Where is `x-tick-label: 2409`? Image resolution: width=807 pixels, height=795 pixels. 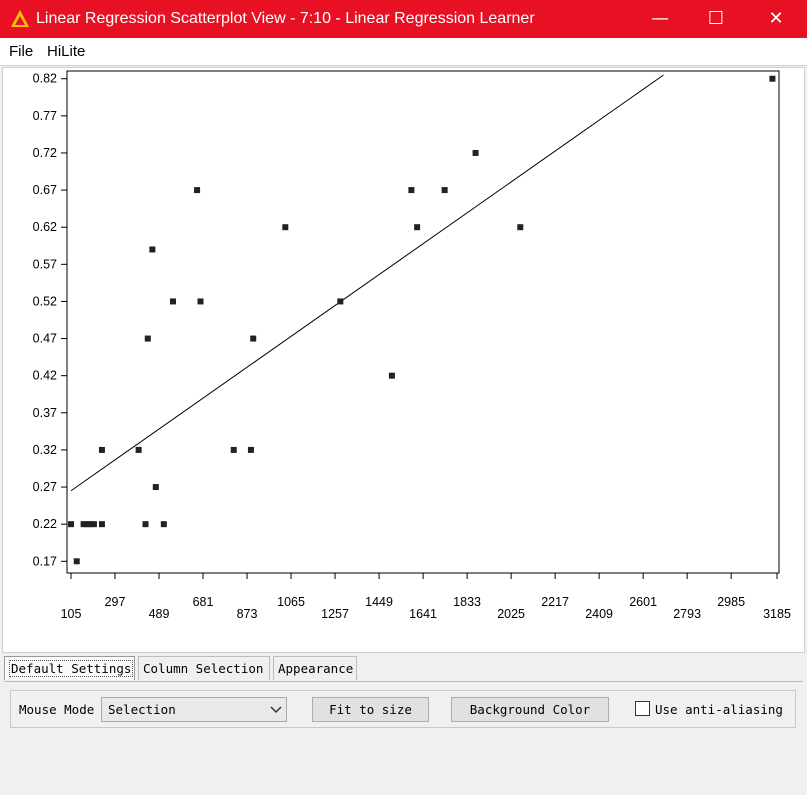
x-tick-label: 2409 is located at coordinates (599, 614).